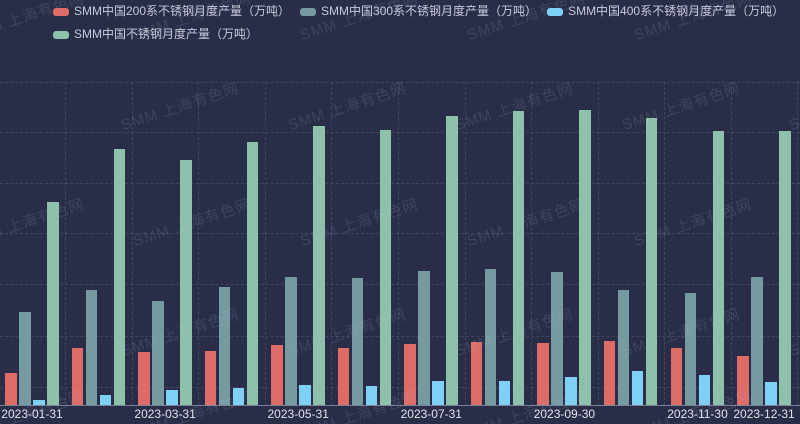 Image resolution: width=800 pixels, height=424 pixels. What do you see at coordinates (61, 34) in the screenshot?
I see `legend-swatch-total-icon` at bounding box center [61, 34].